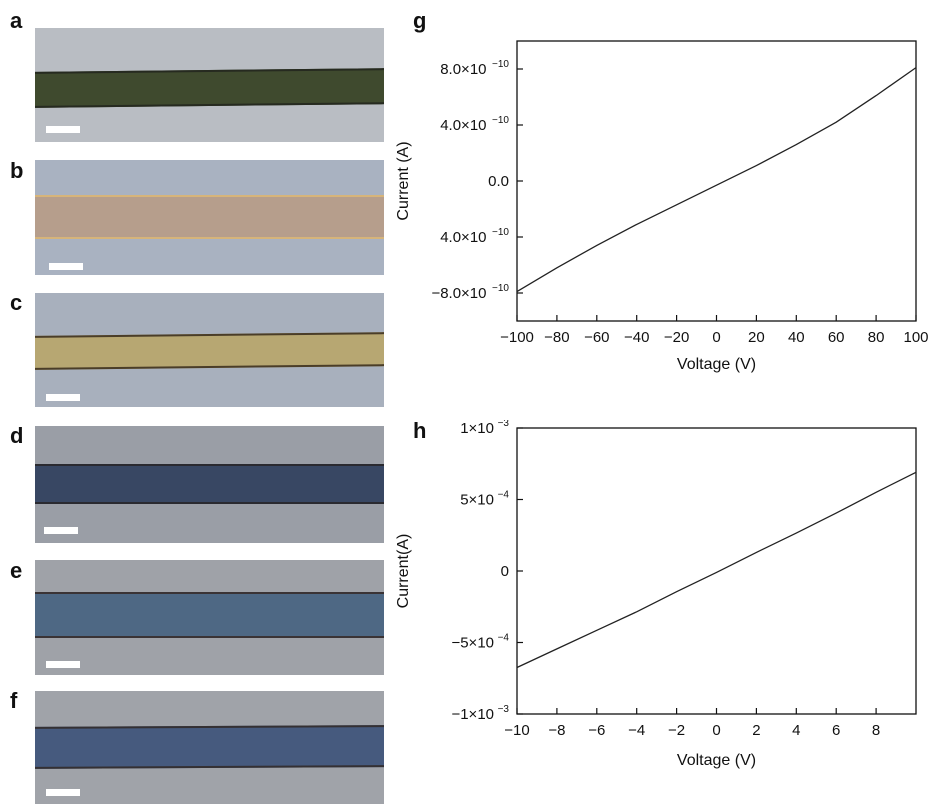 The height and width of the screenshot is (804, 931). What do you see at coordinates (517, 337) in the screenshot?
I see `x-tick-label: −100` at bounding box center [517, 337].